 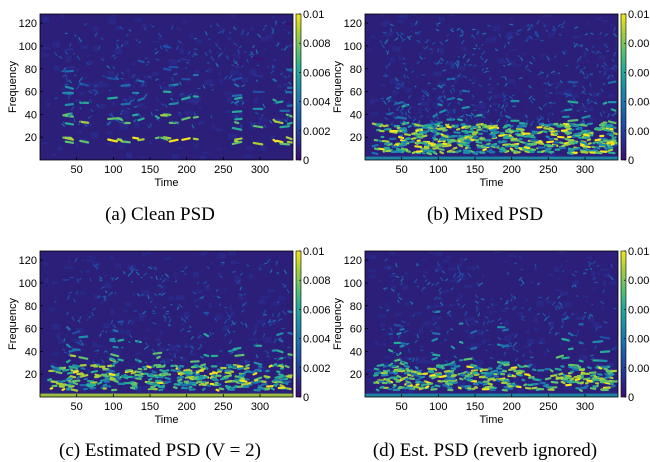 What do you see at coordinates (298, 324) in the screenshot?
I see `colorbar` at bounding box center [298, 324].